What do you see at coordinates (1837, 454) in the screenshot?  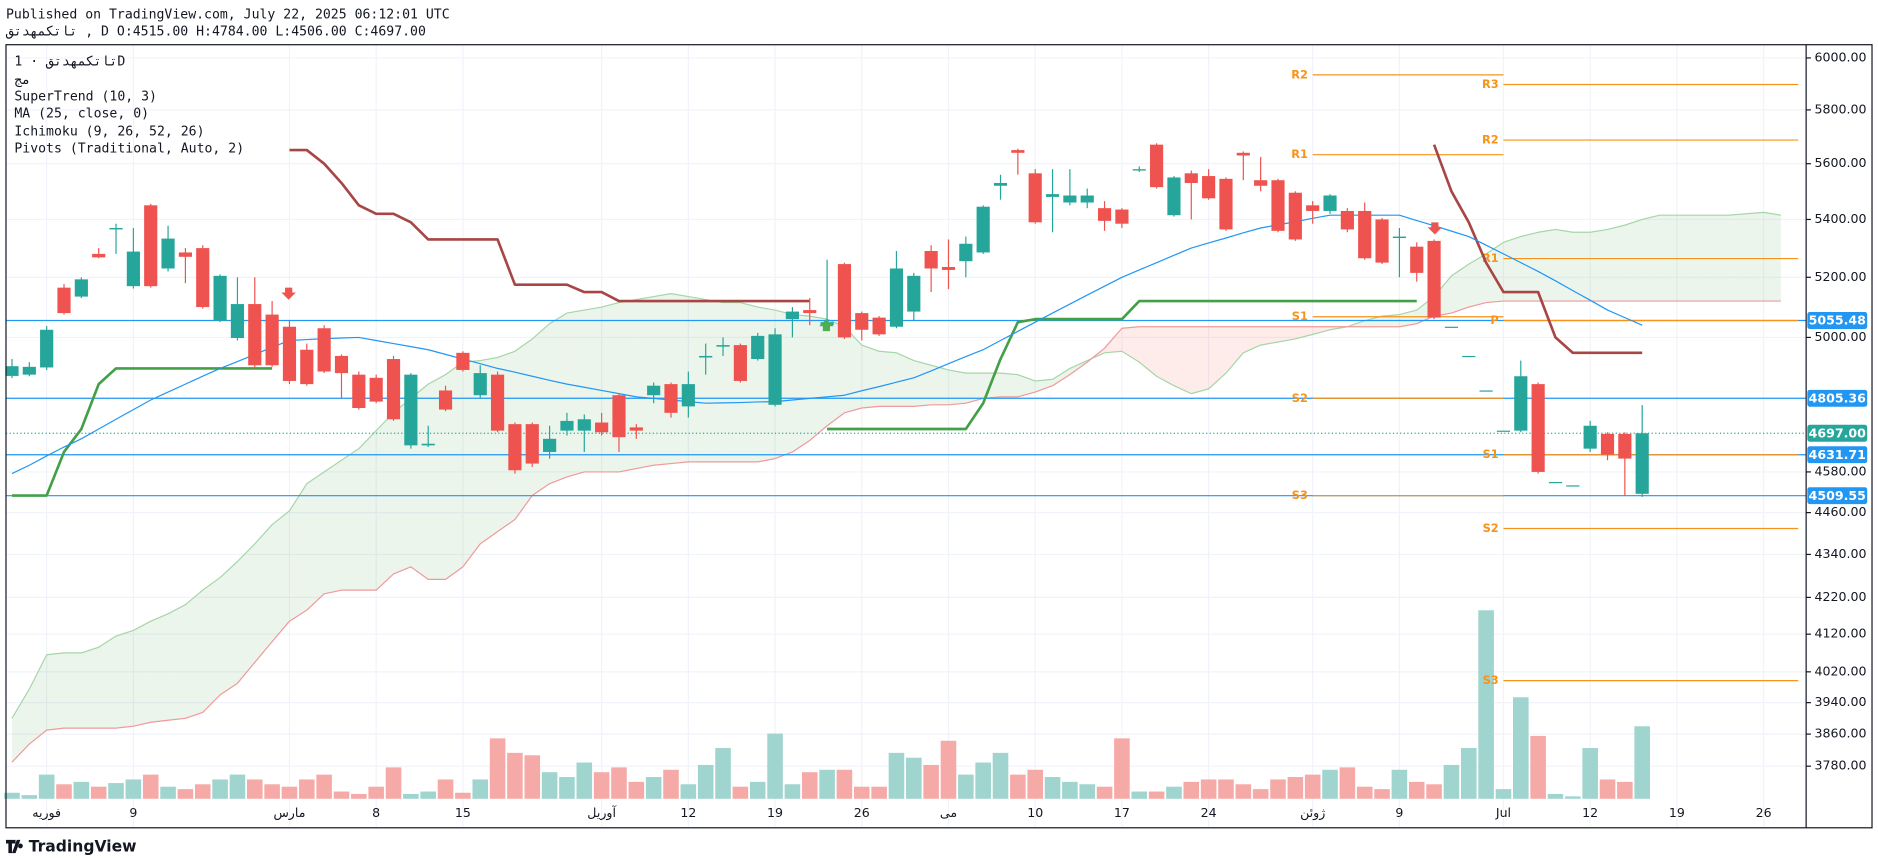 I see `price-label: 4631.71` at bounding box center [1837, 454].